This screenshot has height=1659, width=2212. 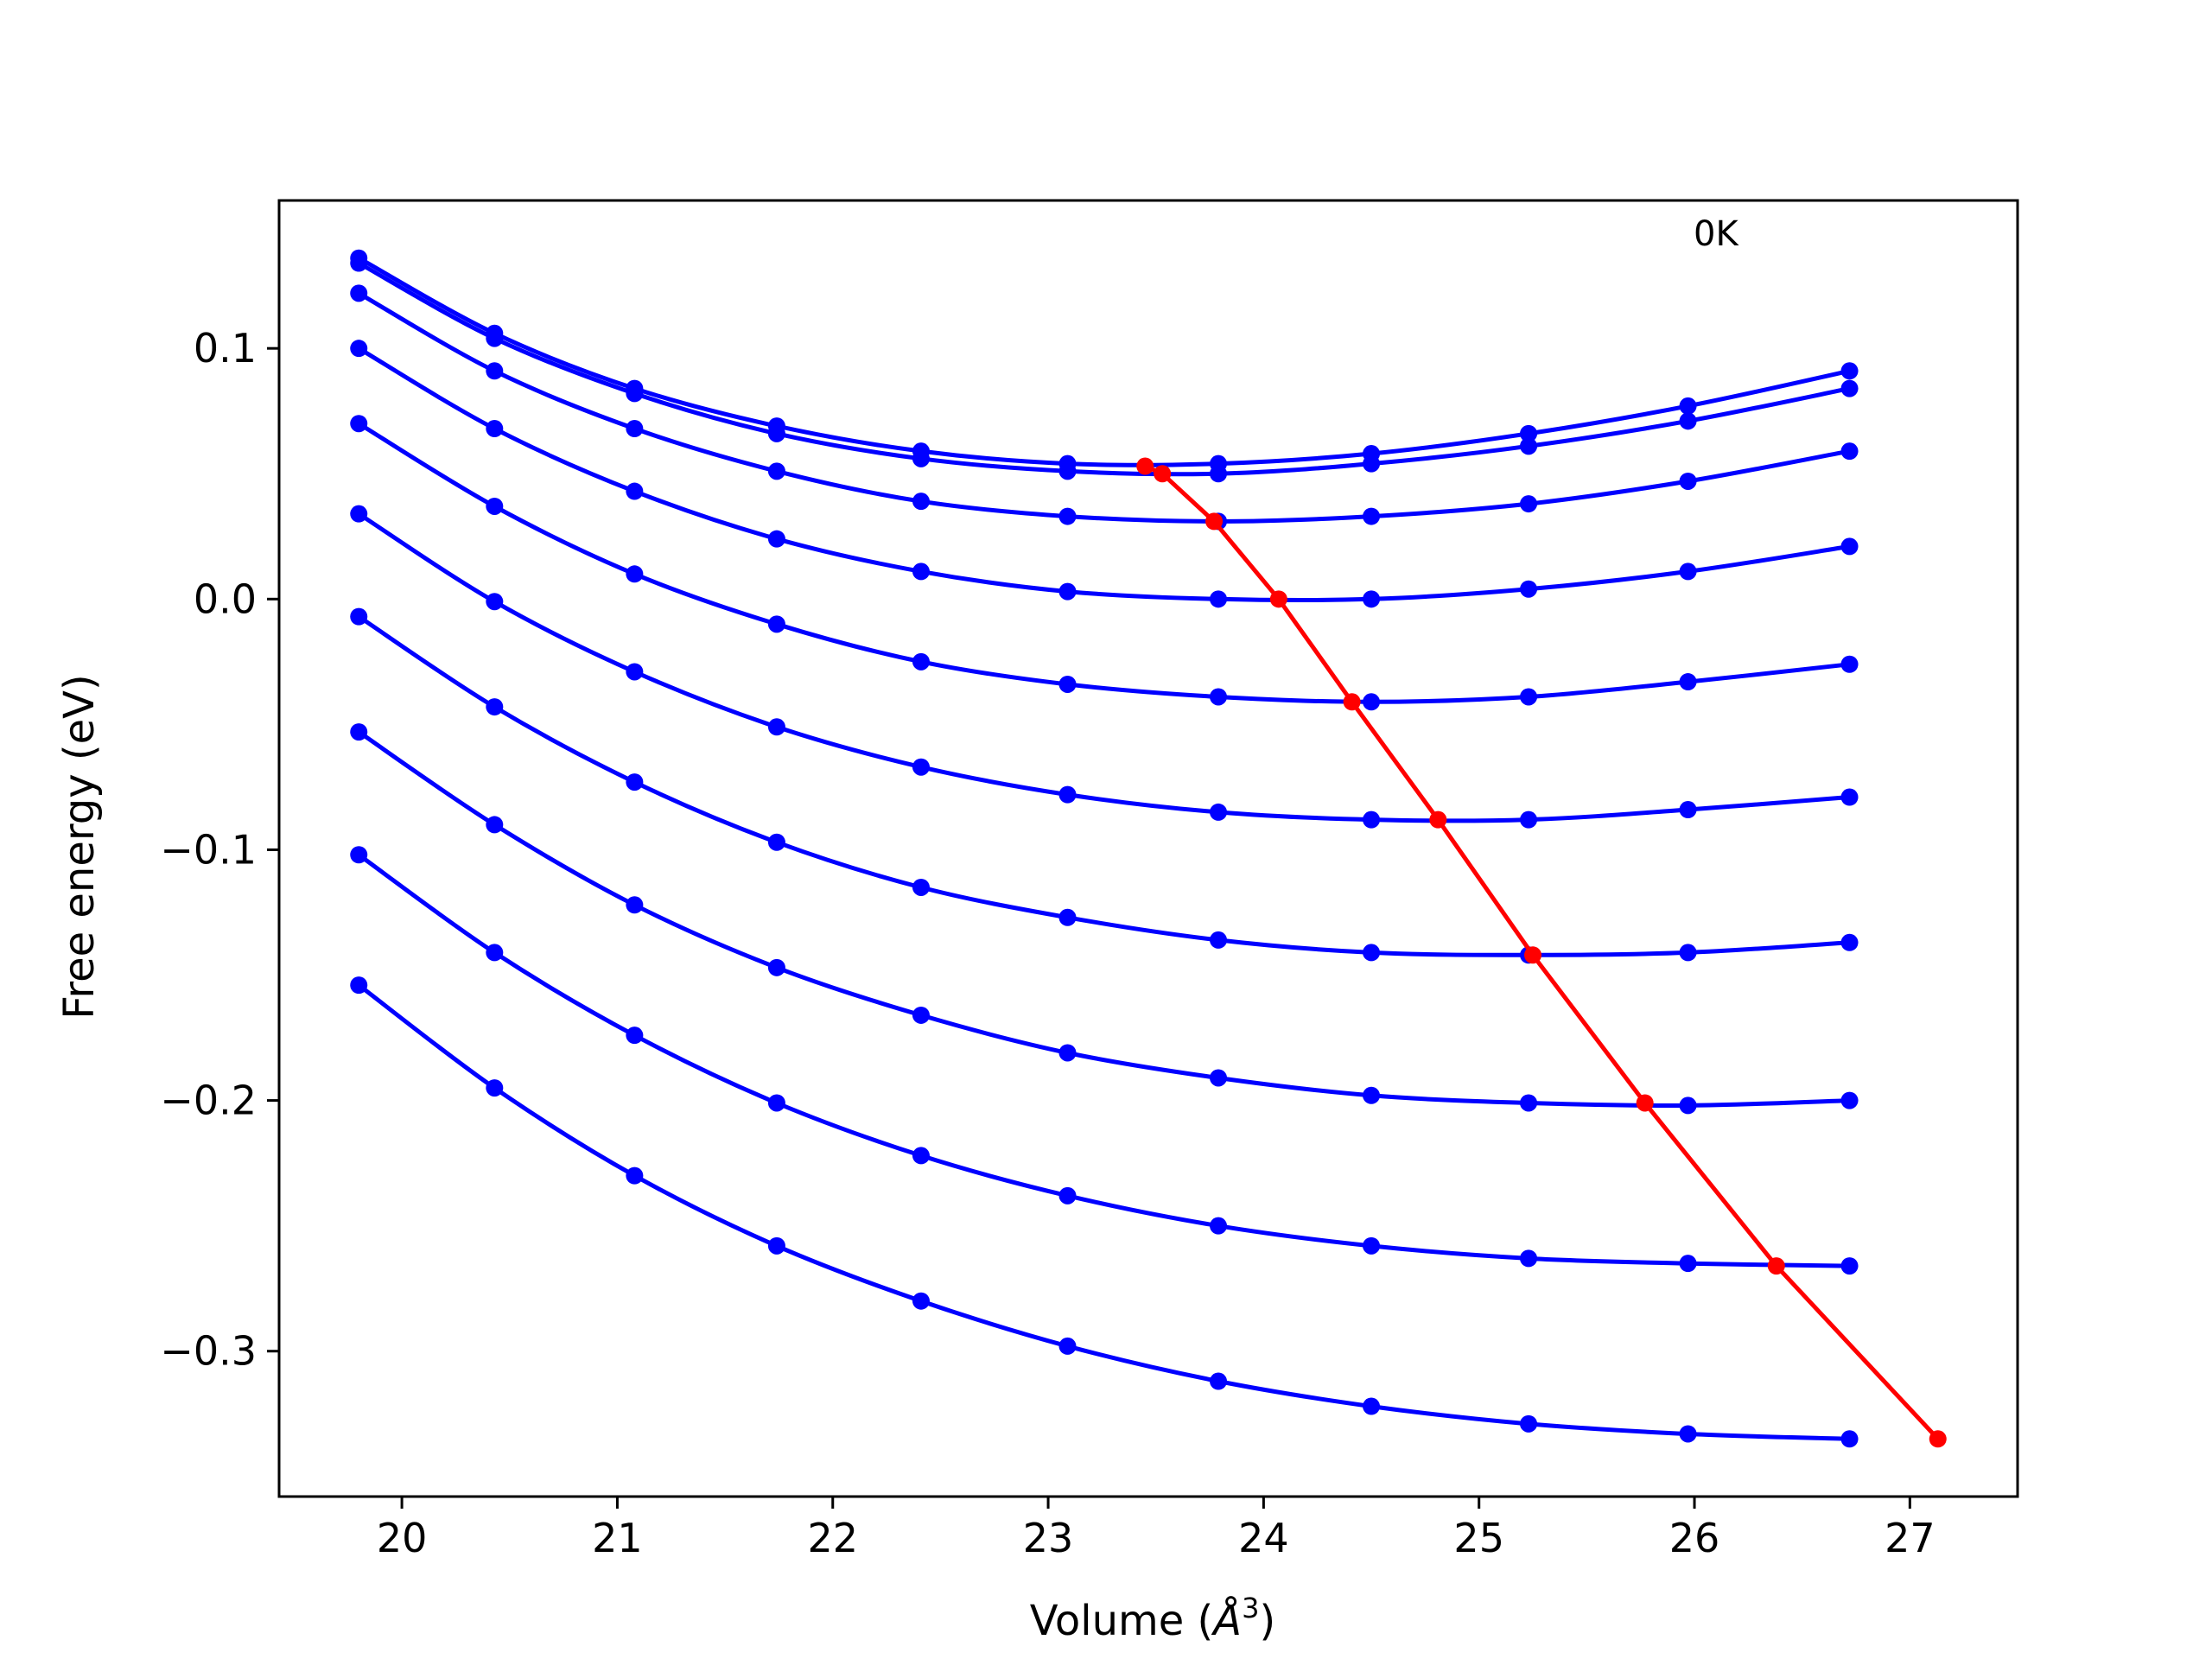 I want to click on x-tick-label: 22, so click(x=832, y=1538).